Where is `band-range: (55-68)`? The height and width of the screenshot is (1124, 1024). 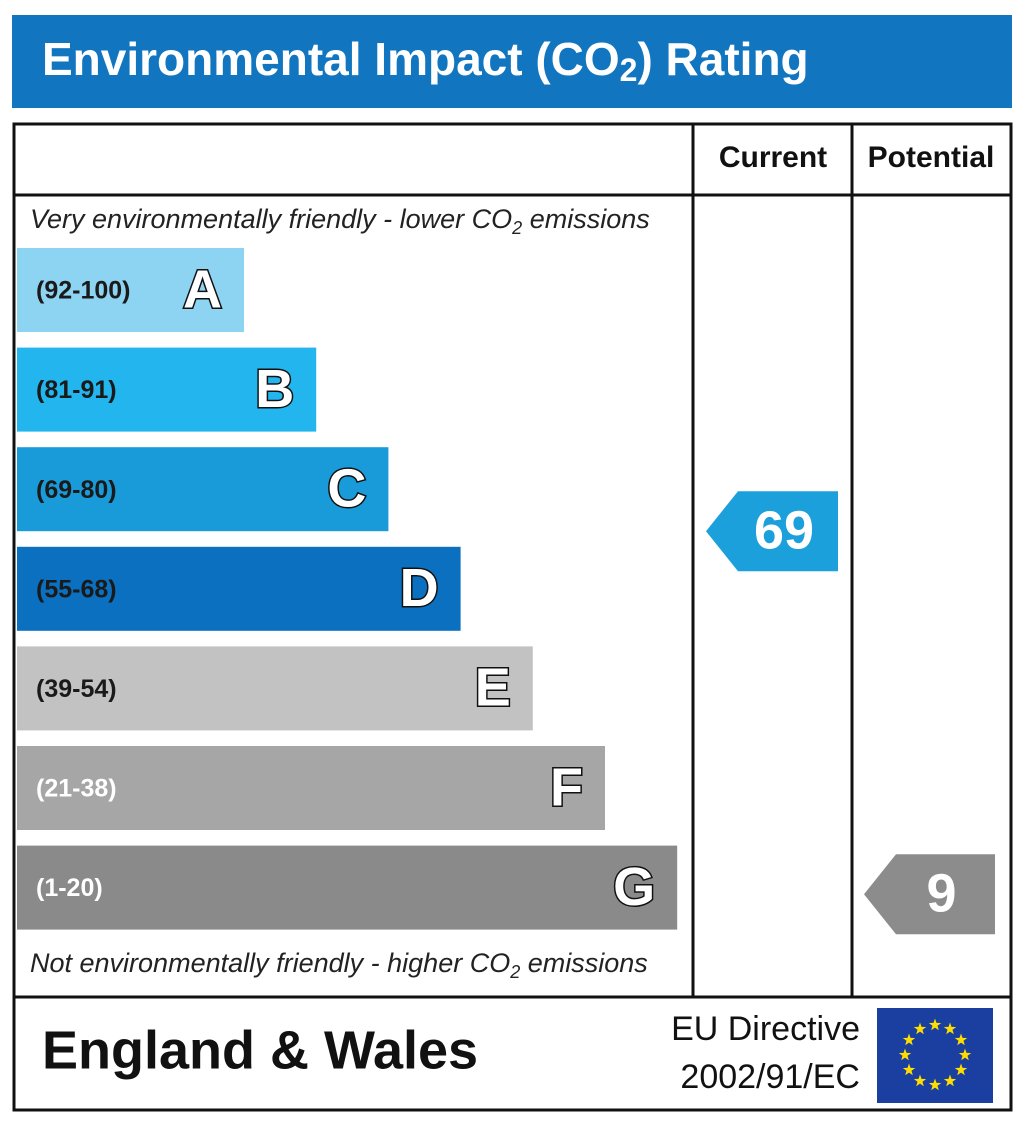
band-range: (55-68) is located at coordinates (76, 589).